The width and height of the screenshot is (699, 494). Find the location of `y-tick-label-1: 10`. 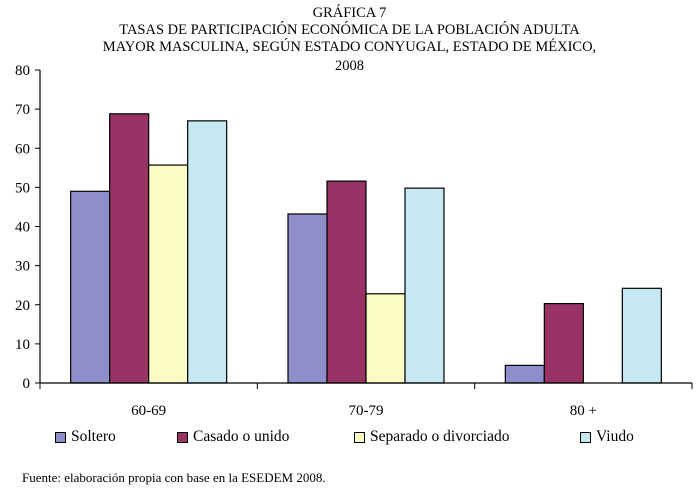

y-tick-label-1: 10 is located at coordinates (22, 345).